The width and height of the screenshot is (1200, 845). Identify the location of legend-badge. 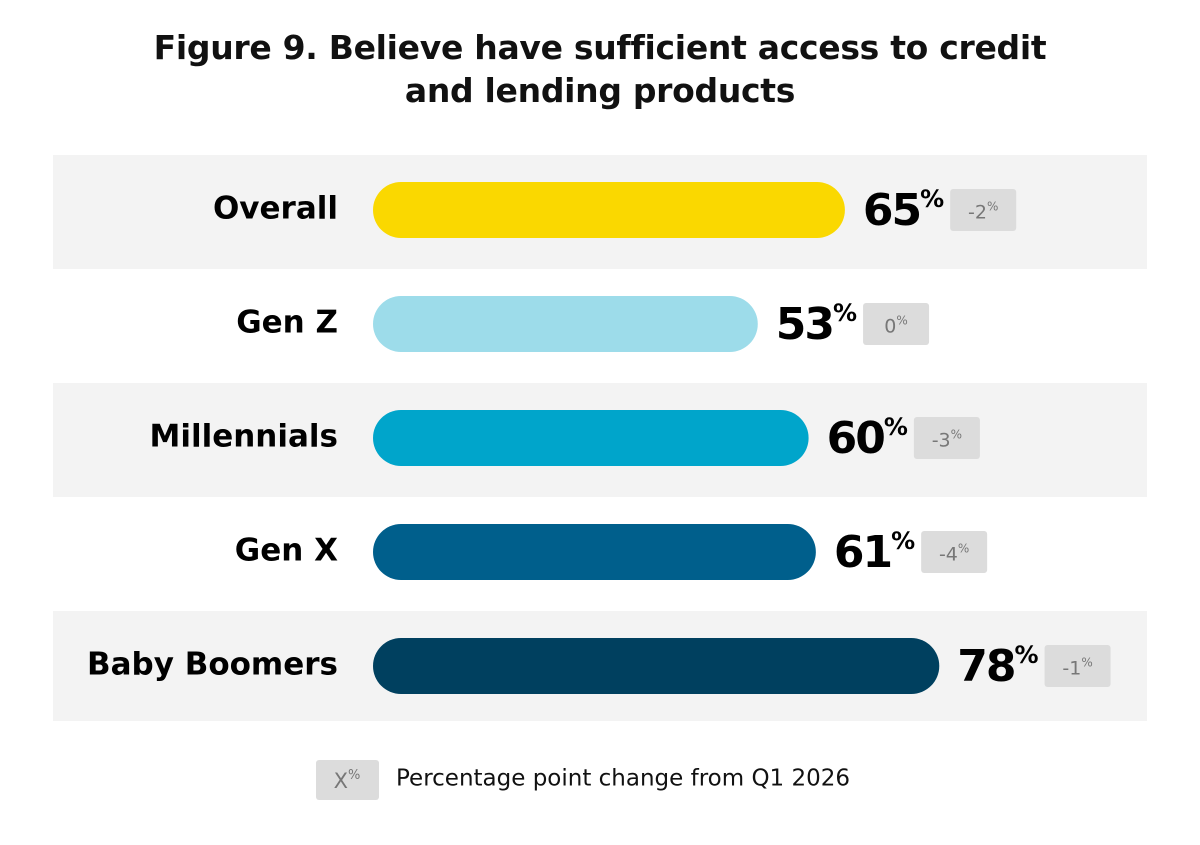
(347, 780).